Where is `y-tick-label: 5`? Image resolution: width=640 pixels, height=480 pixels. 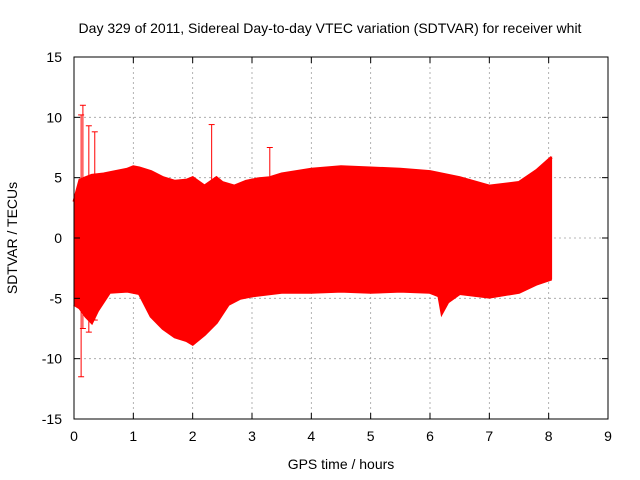 y-tick-label: 5 is located at coordinates (58, 178).